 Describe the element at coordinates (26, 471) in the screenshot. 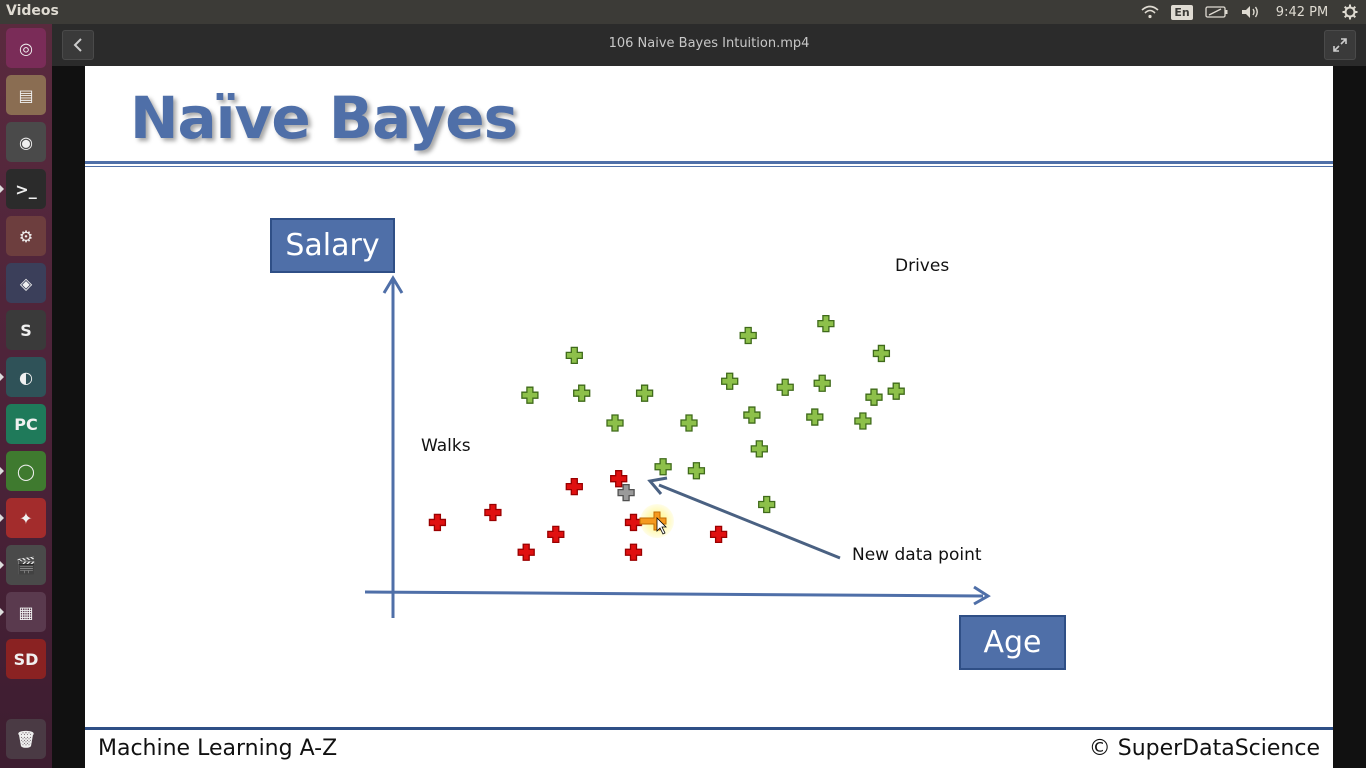

I see `rstudio-icon: ◯` at that location.